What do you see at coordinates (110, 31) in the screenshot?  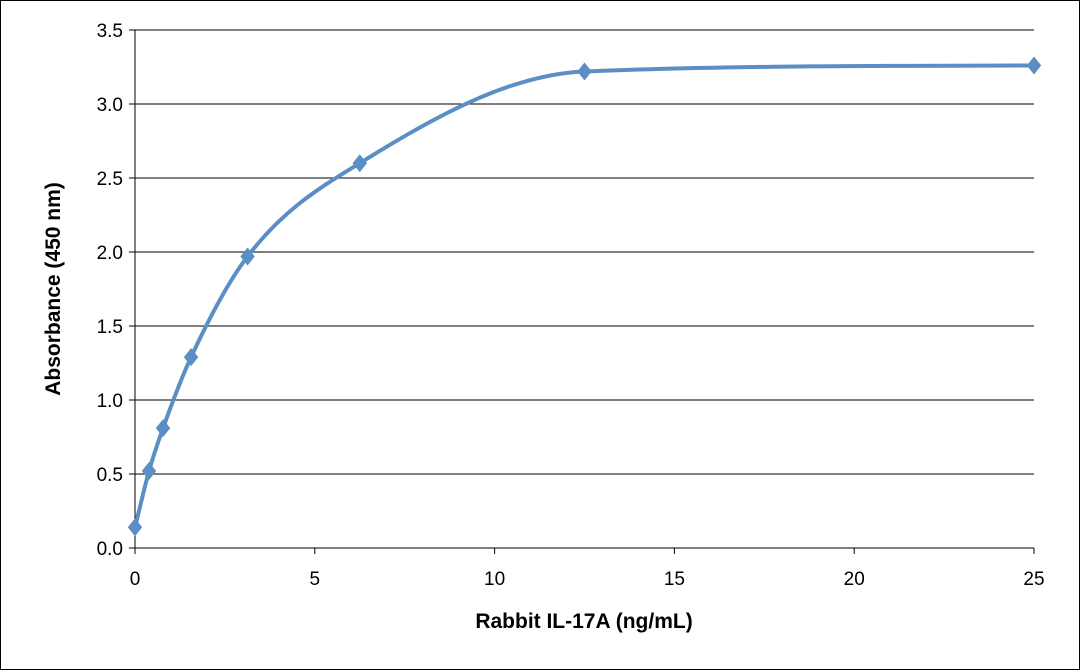 I see `y-tick-label: 3.5` at bounding box center [110, 31].